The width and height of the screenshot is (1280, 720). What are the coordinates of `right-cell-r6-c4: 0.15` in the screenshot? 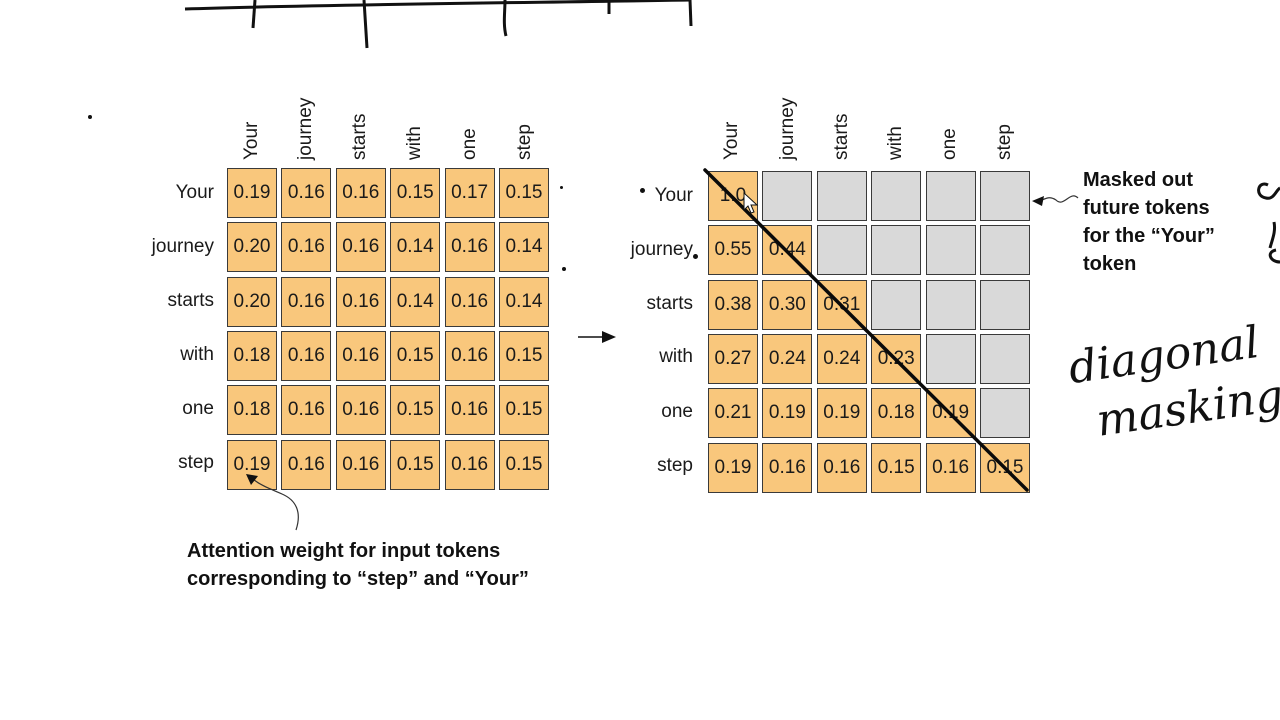 It's located at (896, 467).